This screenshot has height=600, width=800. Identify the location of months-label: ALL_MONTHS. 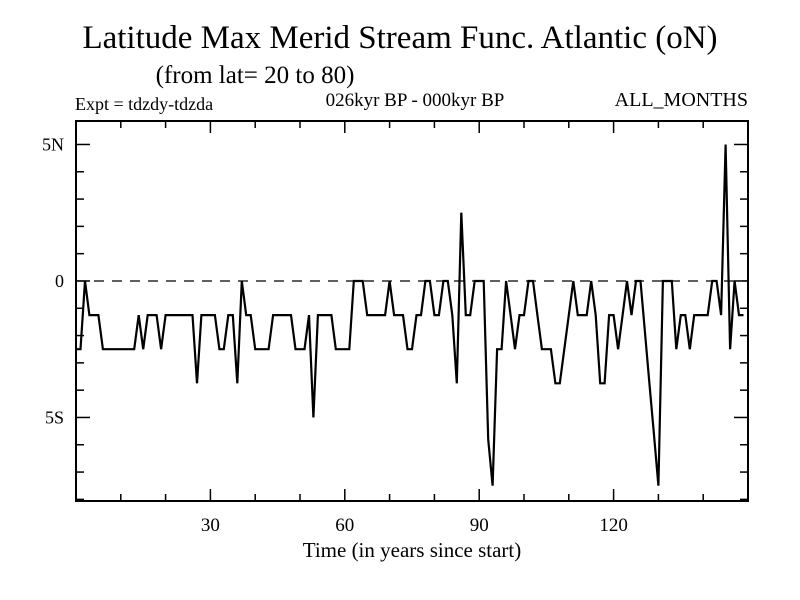
(681, 100).